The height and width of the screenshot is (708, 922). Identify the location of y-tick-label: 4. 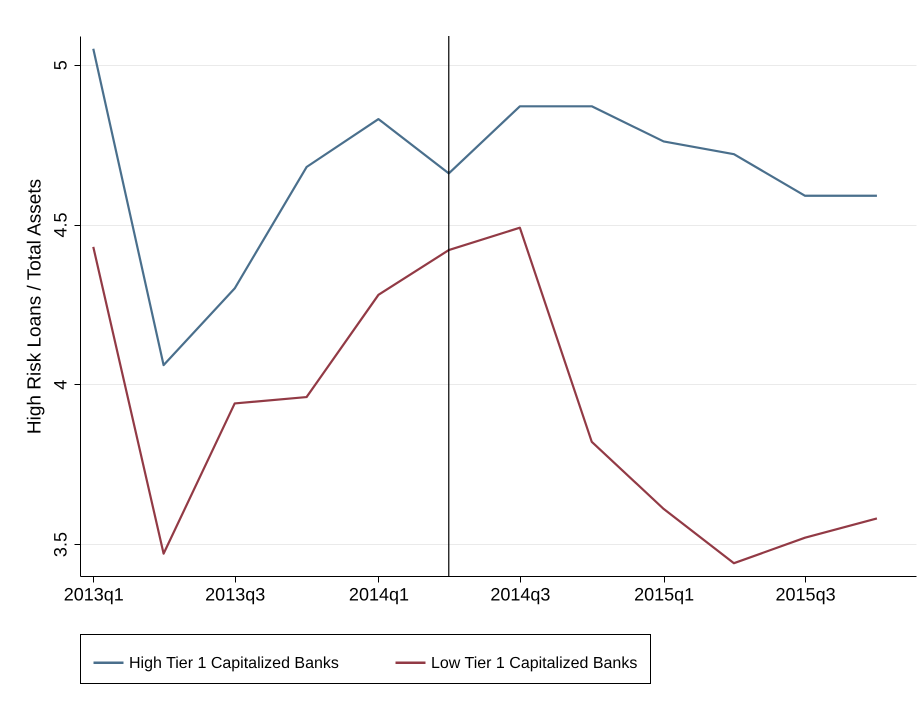
(60, 385).